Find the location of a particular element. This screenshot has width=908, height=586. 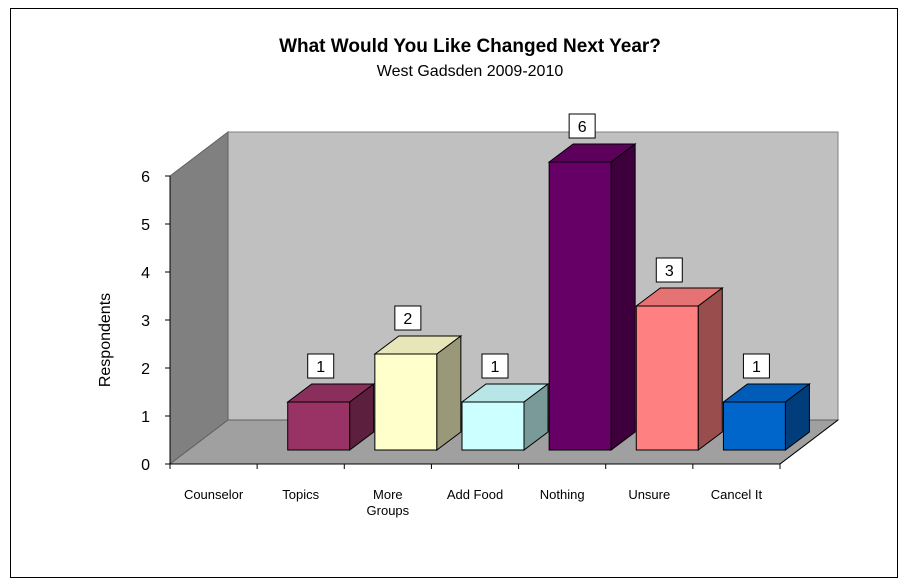

x-tick-label: Unsure is located at coordinates (649, 494).